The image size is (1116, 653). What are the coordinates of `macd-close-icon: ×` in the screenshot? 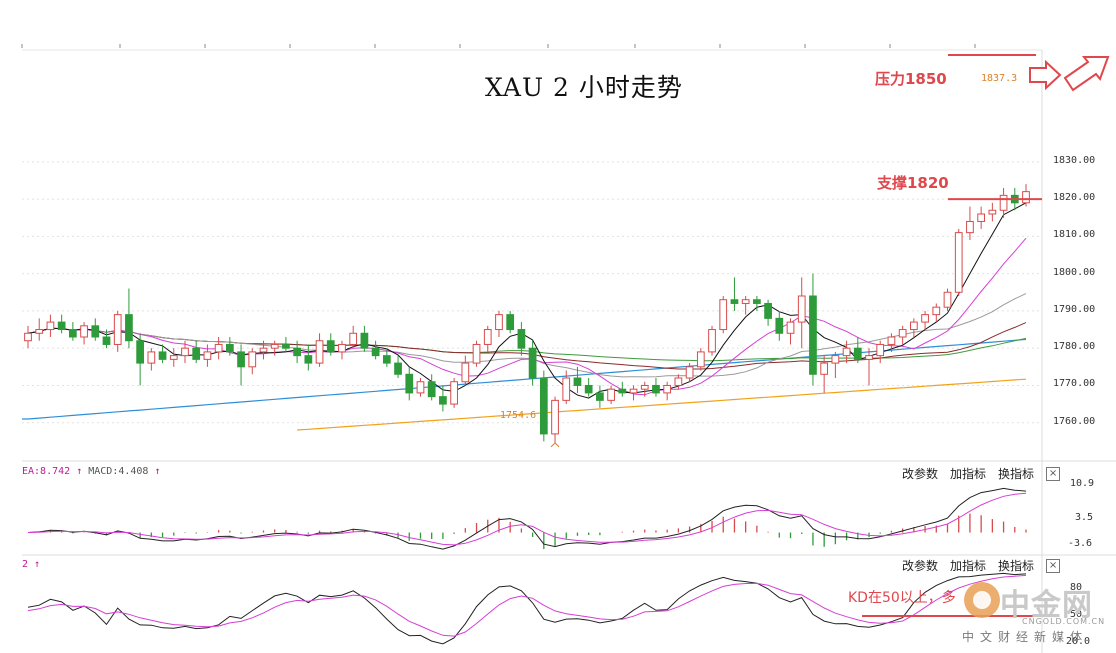 It's located at (1053, 473).